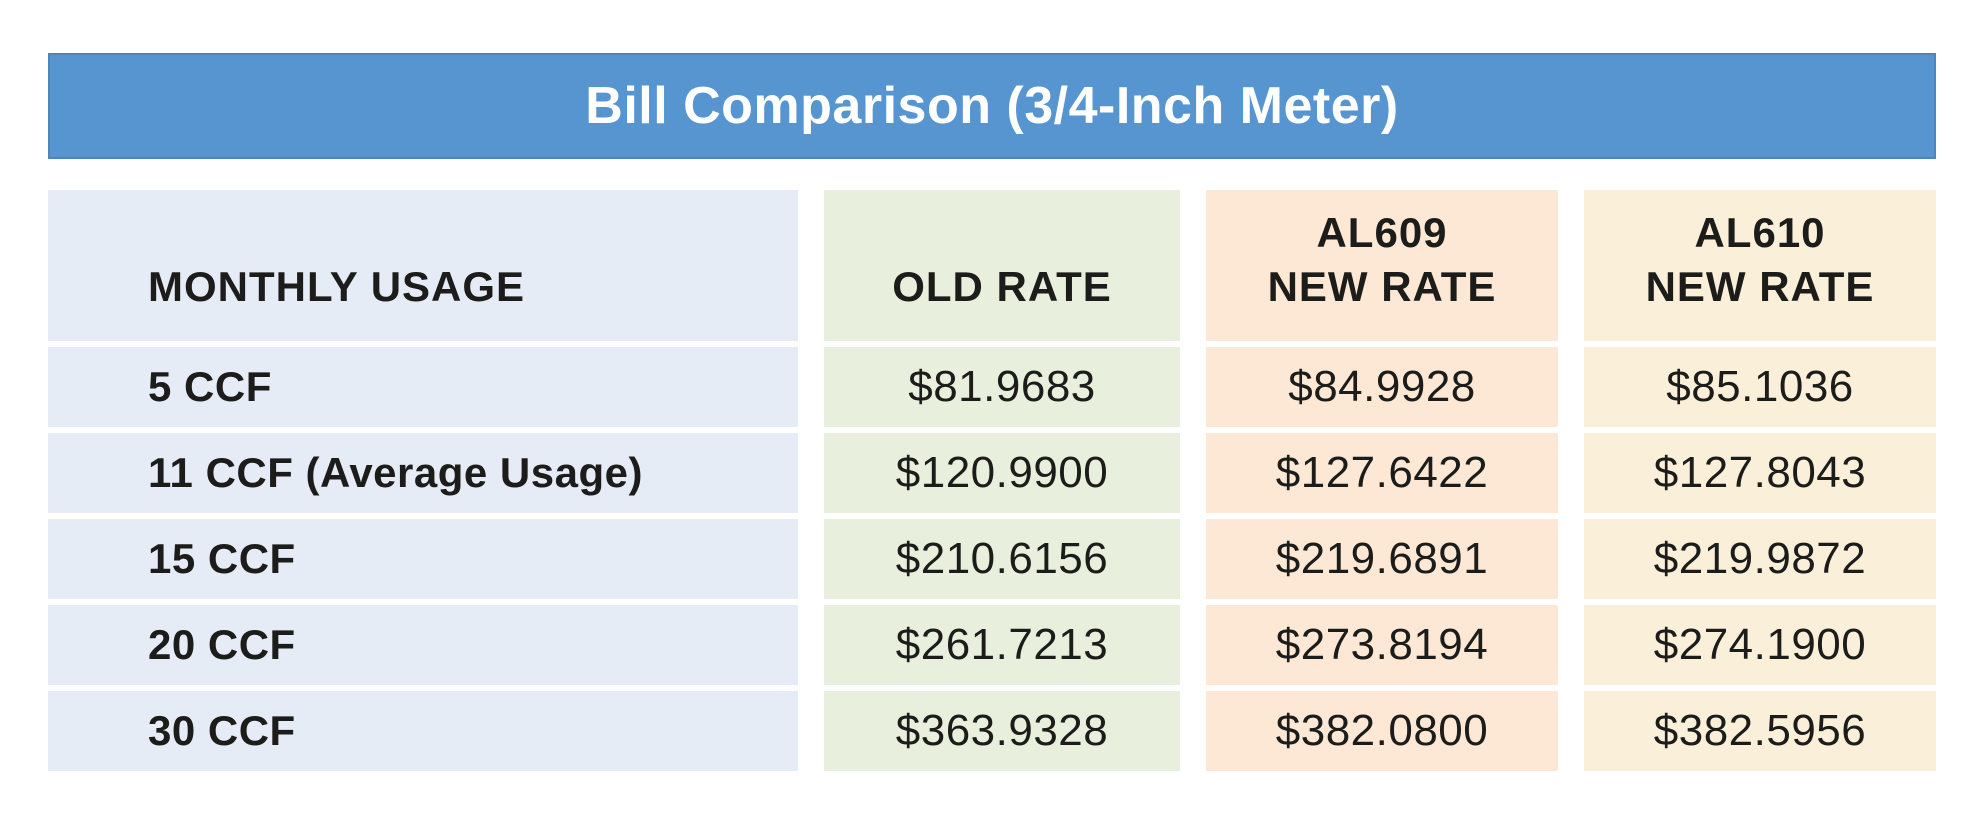 The width and height of the screenshot is (1984, 824). I want to click on al610-rate-cell: $127.8043, so click(1760, 473).